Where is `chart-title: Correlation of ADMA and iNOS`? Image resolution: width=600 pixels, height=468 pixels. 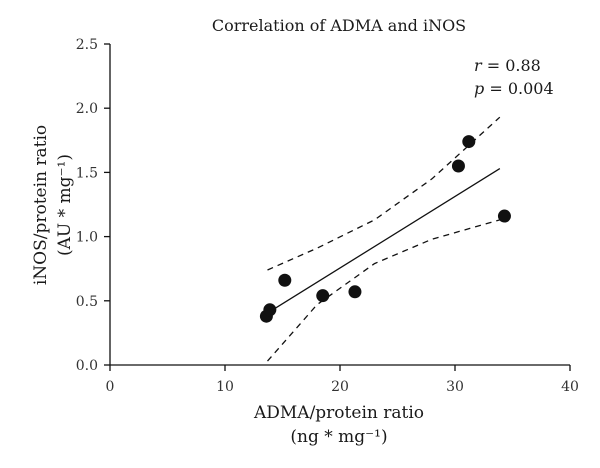 chart-title: Correlation of ADMA and iNOS is located at coordinates (339, 25).